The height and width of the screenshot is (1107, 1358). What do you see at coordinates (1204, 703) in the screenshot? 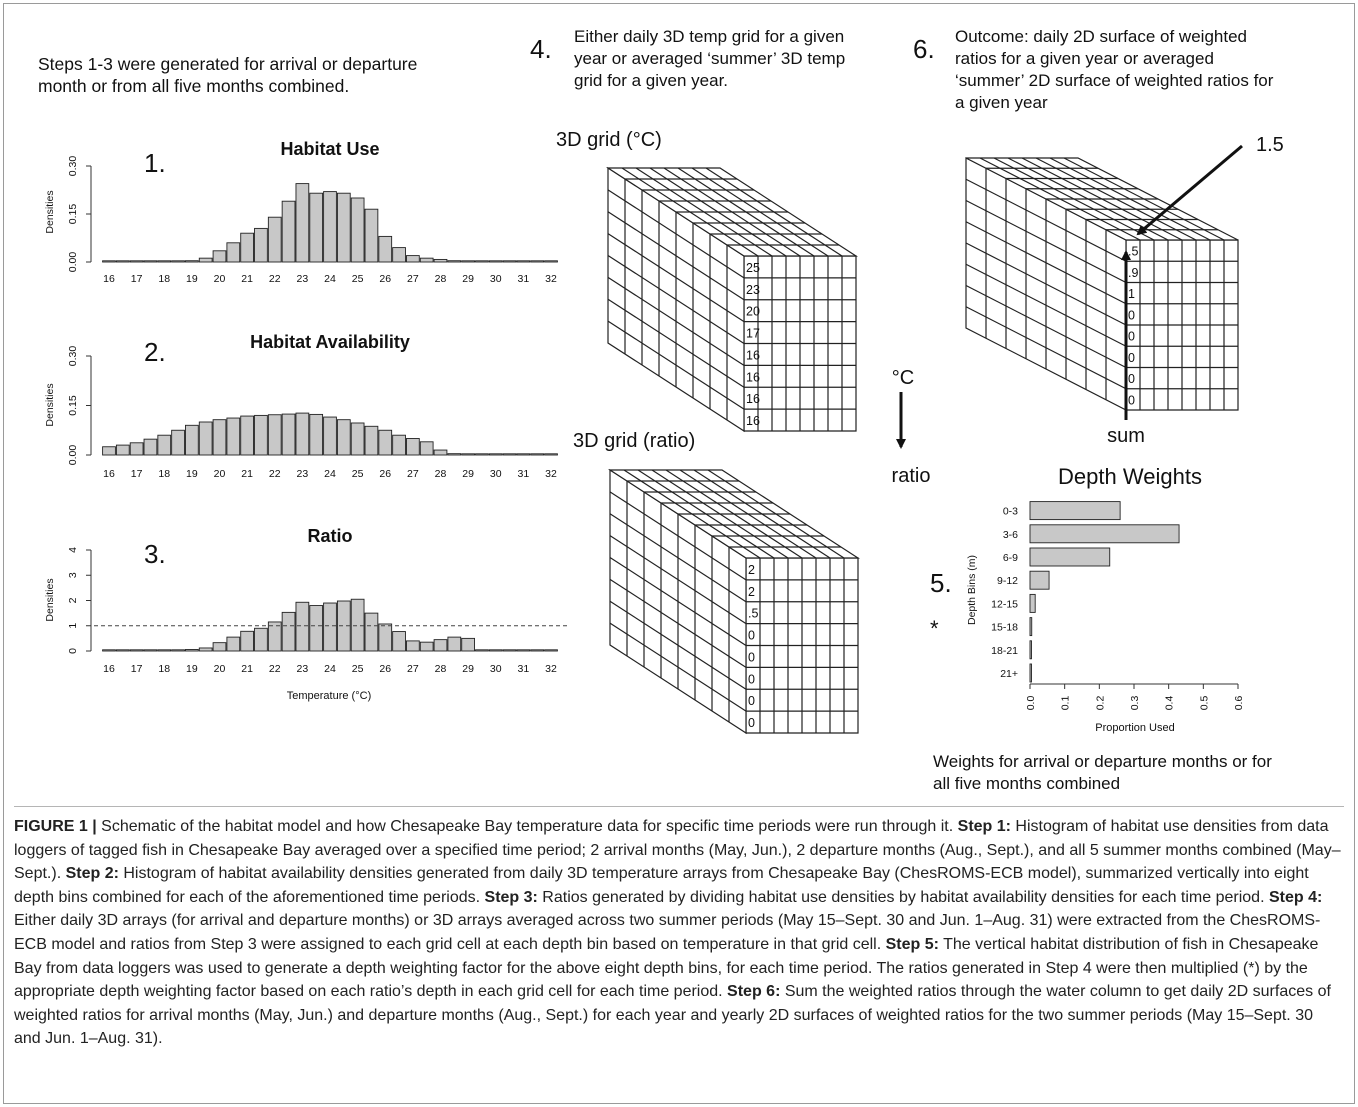
I see `x-tick-label: 0.5` at bounding box center [1204, 703].